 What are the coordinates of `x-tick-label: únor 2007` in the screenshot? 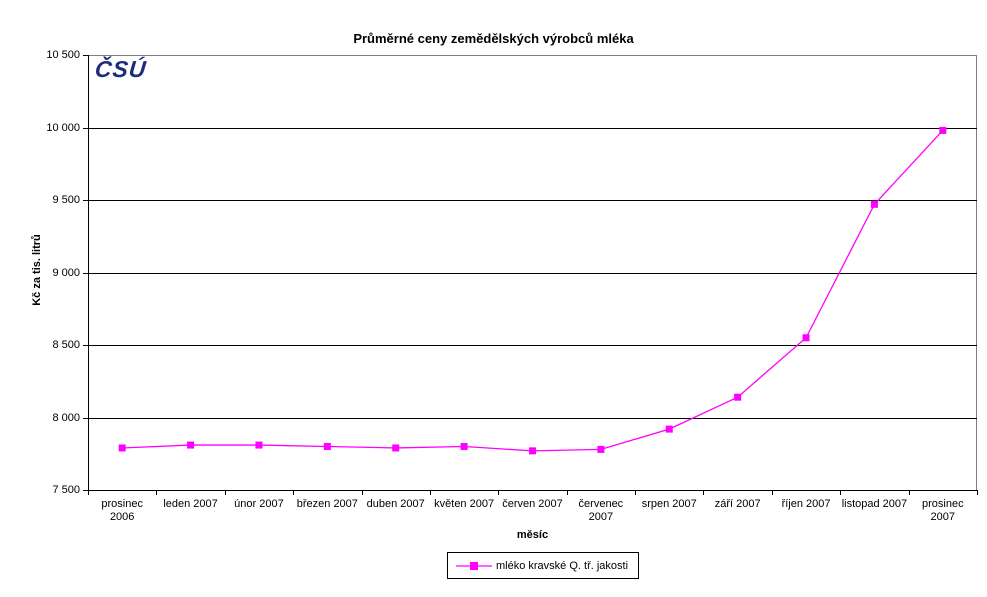 It's located at (259, 504).